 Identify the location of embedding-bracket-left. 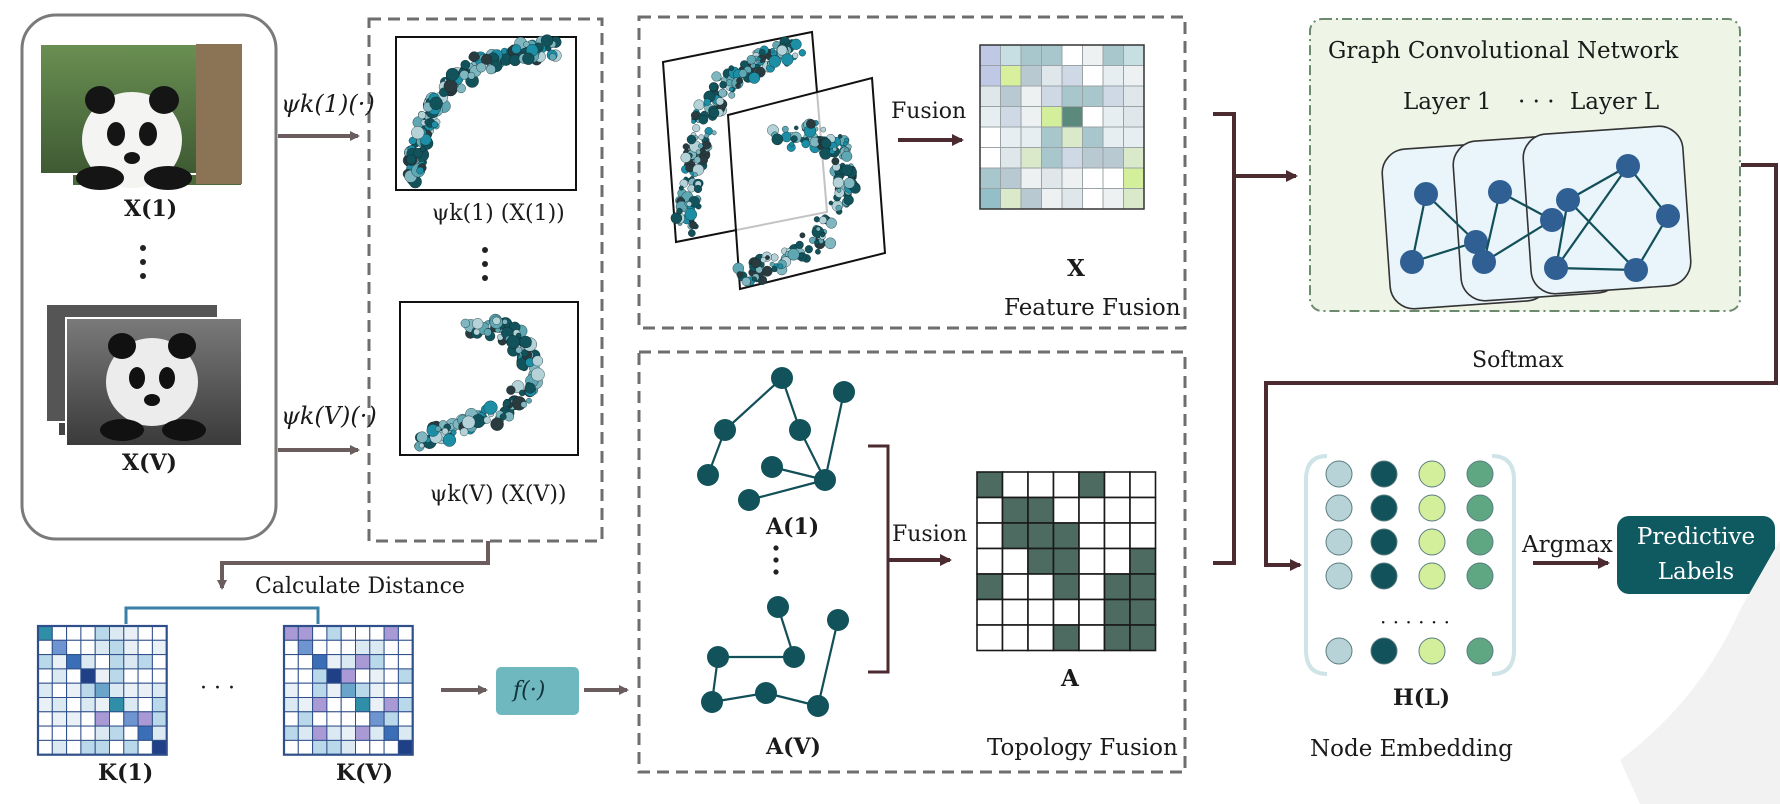
(1316, 565).